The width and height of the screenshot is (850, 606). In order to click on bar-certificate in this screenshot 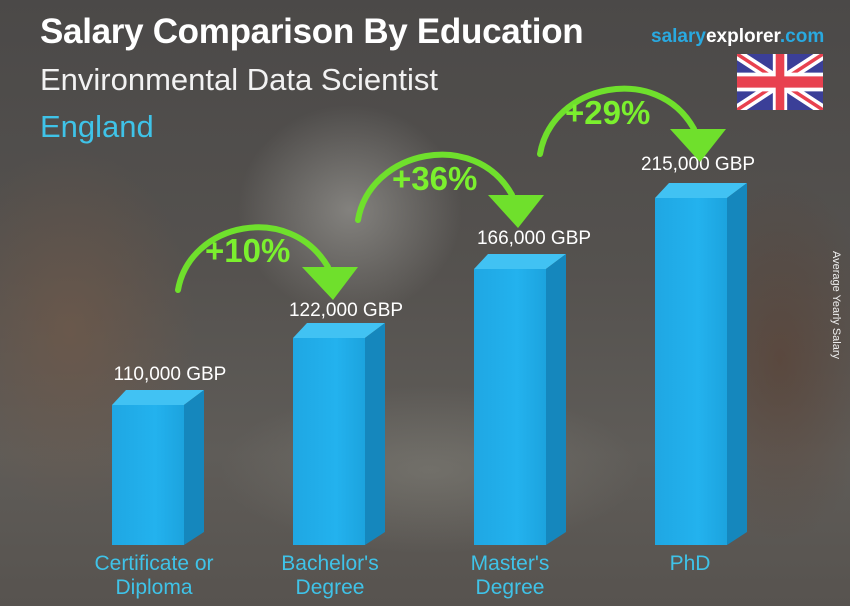, I will do `click(158, 467)`.